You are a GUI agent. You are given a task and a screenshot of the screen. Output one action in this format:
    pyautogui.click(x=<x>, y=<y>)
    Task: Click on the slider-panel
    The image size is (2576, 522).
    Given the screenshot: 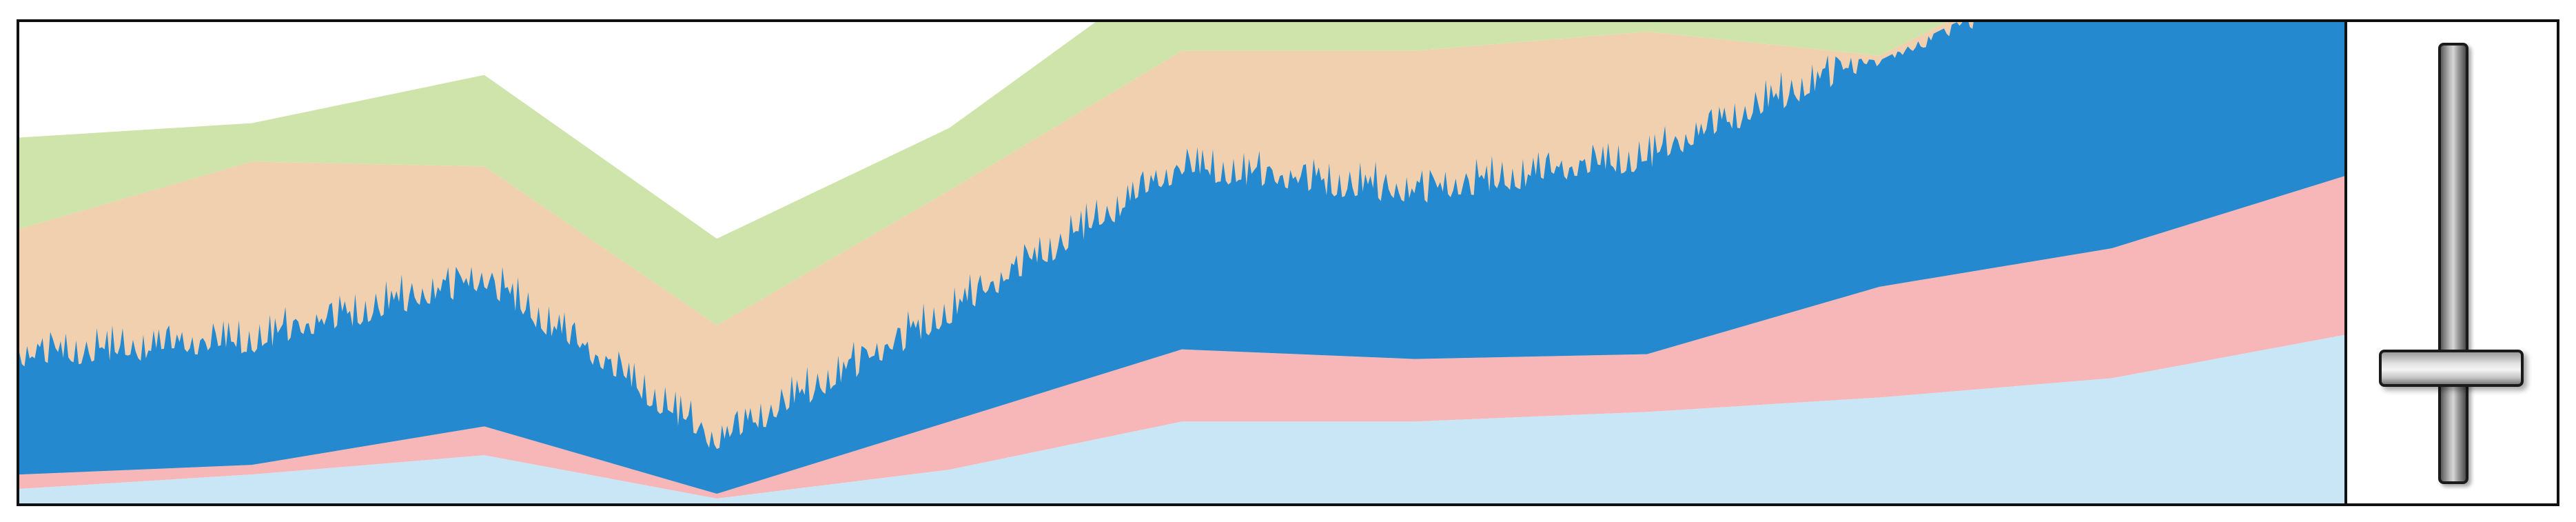 What is the action you would take?
    pyautogui.click(x=2451, y=262)
    